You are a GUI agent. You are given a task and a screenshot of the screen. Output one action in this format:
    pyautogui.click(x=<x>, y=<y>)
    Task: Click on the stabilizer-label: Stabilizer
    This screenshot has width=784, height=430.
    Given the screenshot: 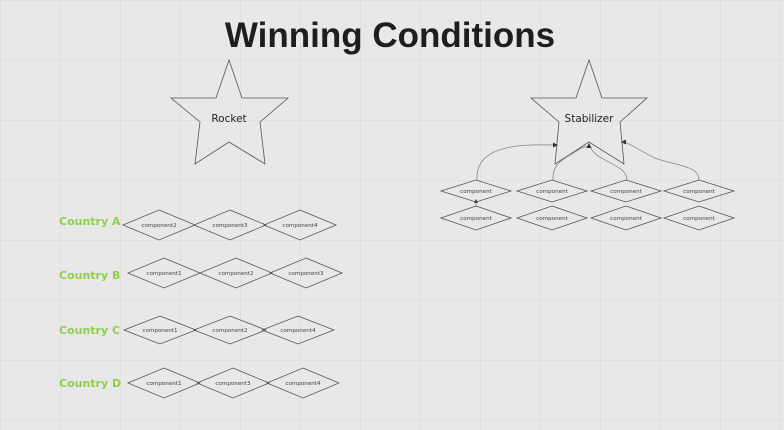 What is the action you would take?
    pyautogui.click(x=590, y=119)
    